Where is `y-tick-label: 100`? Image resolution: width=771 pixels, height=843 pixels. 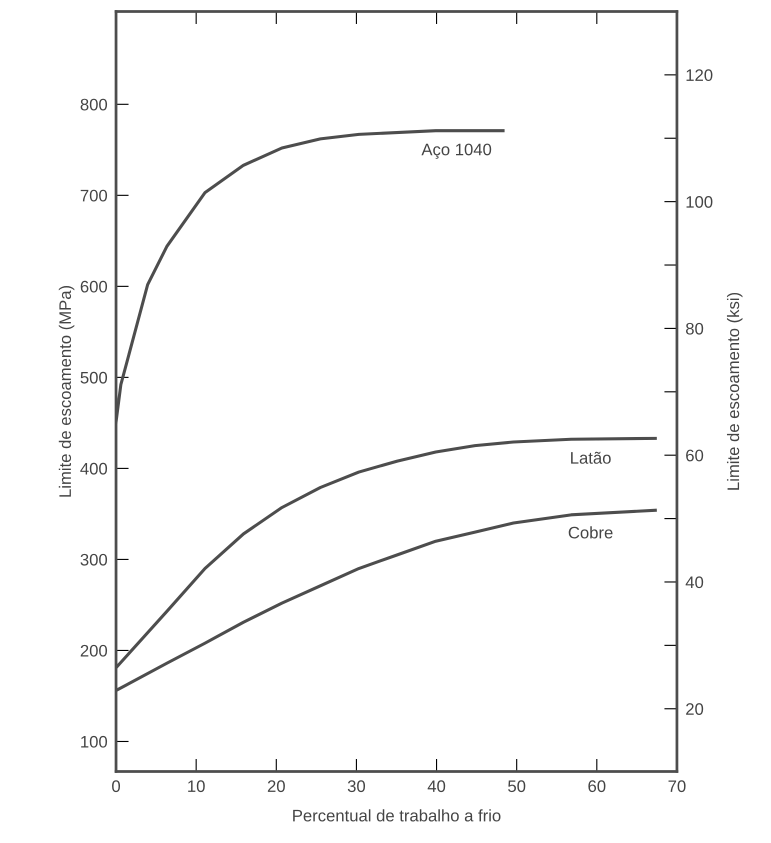
y-tick-label: 100 is located at coordinates (94, 742).